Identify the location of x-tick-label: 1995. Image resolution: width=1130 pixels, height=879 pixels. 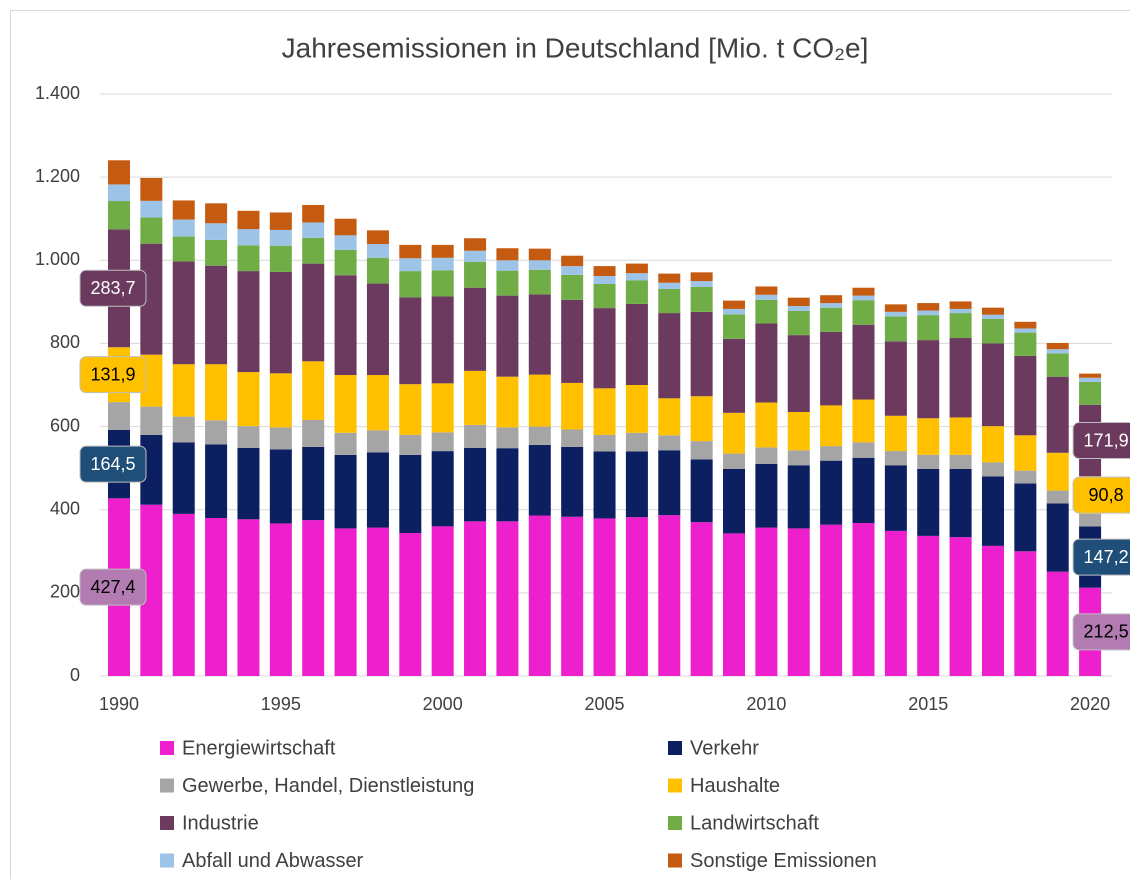
(281, 704).